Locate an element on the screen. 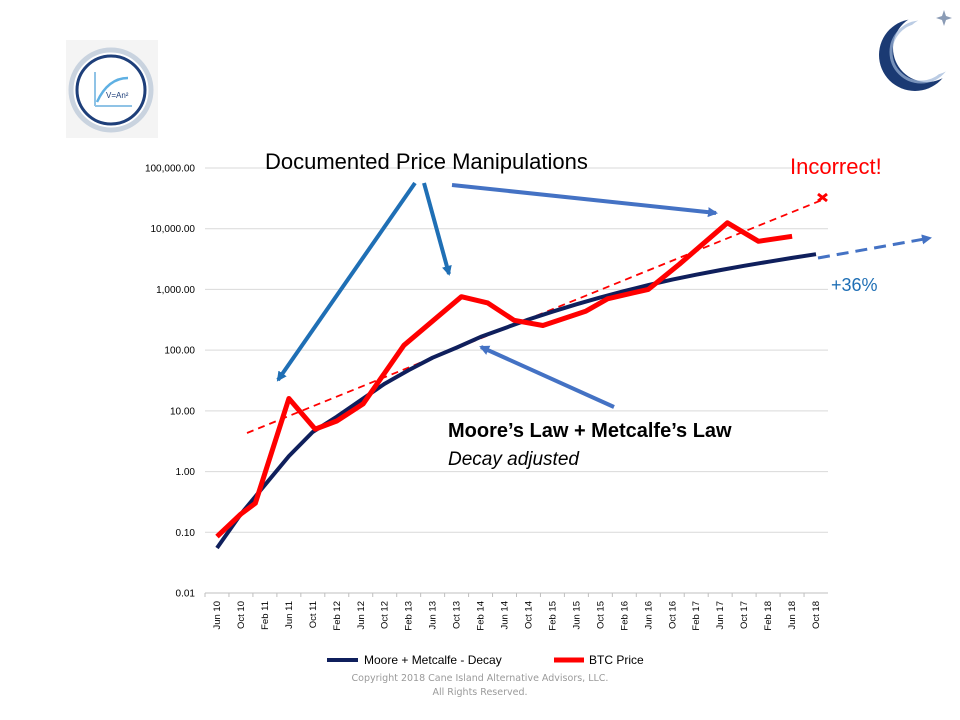 Image resolution: width=960 pixels, height=720 pixels. law-sublabel: Decay adjusted is located at coordinates (514, 459).